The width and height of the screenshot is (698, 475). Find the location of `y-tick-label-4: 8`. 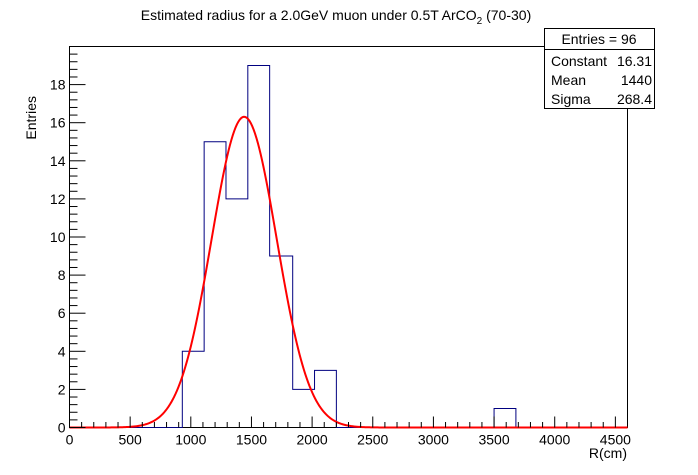

y-tick-label-4: 8 is located at coordinates (62, 275).